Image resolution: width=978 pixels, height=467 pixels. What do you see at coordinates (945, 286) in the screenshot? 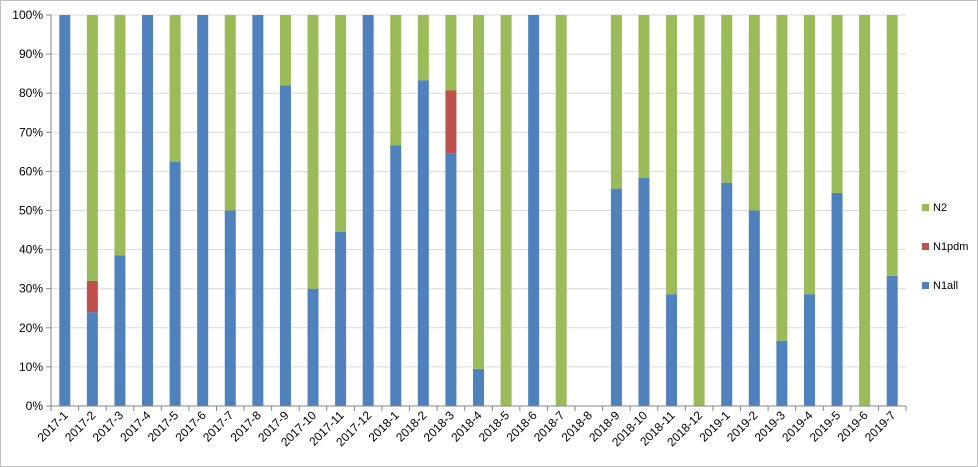
I see `legend-label-n1all: N1all` at bounding box center [945, 286].